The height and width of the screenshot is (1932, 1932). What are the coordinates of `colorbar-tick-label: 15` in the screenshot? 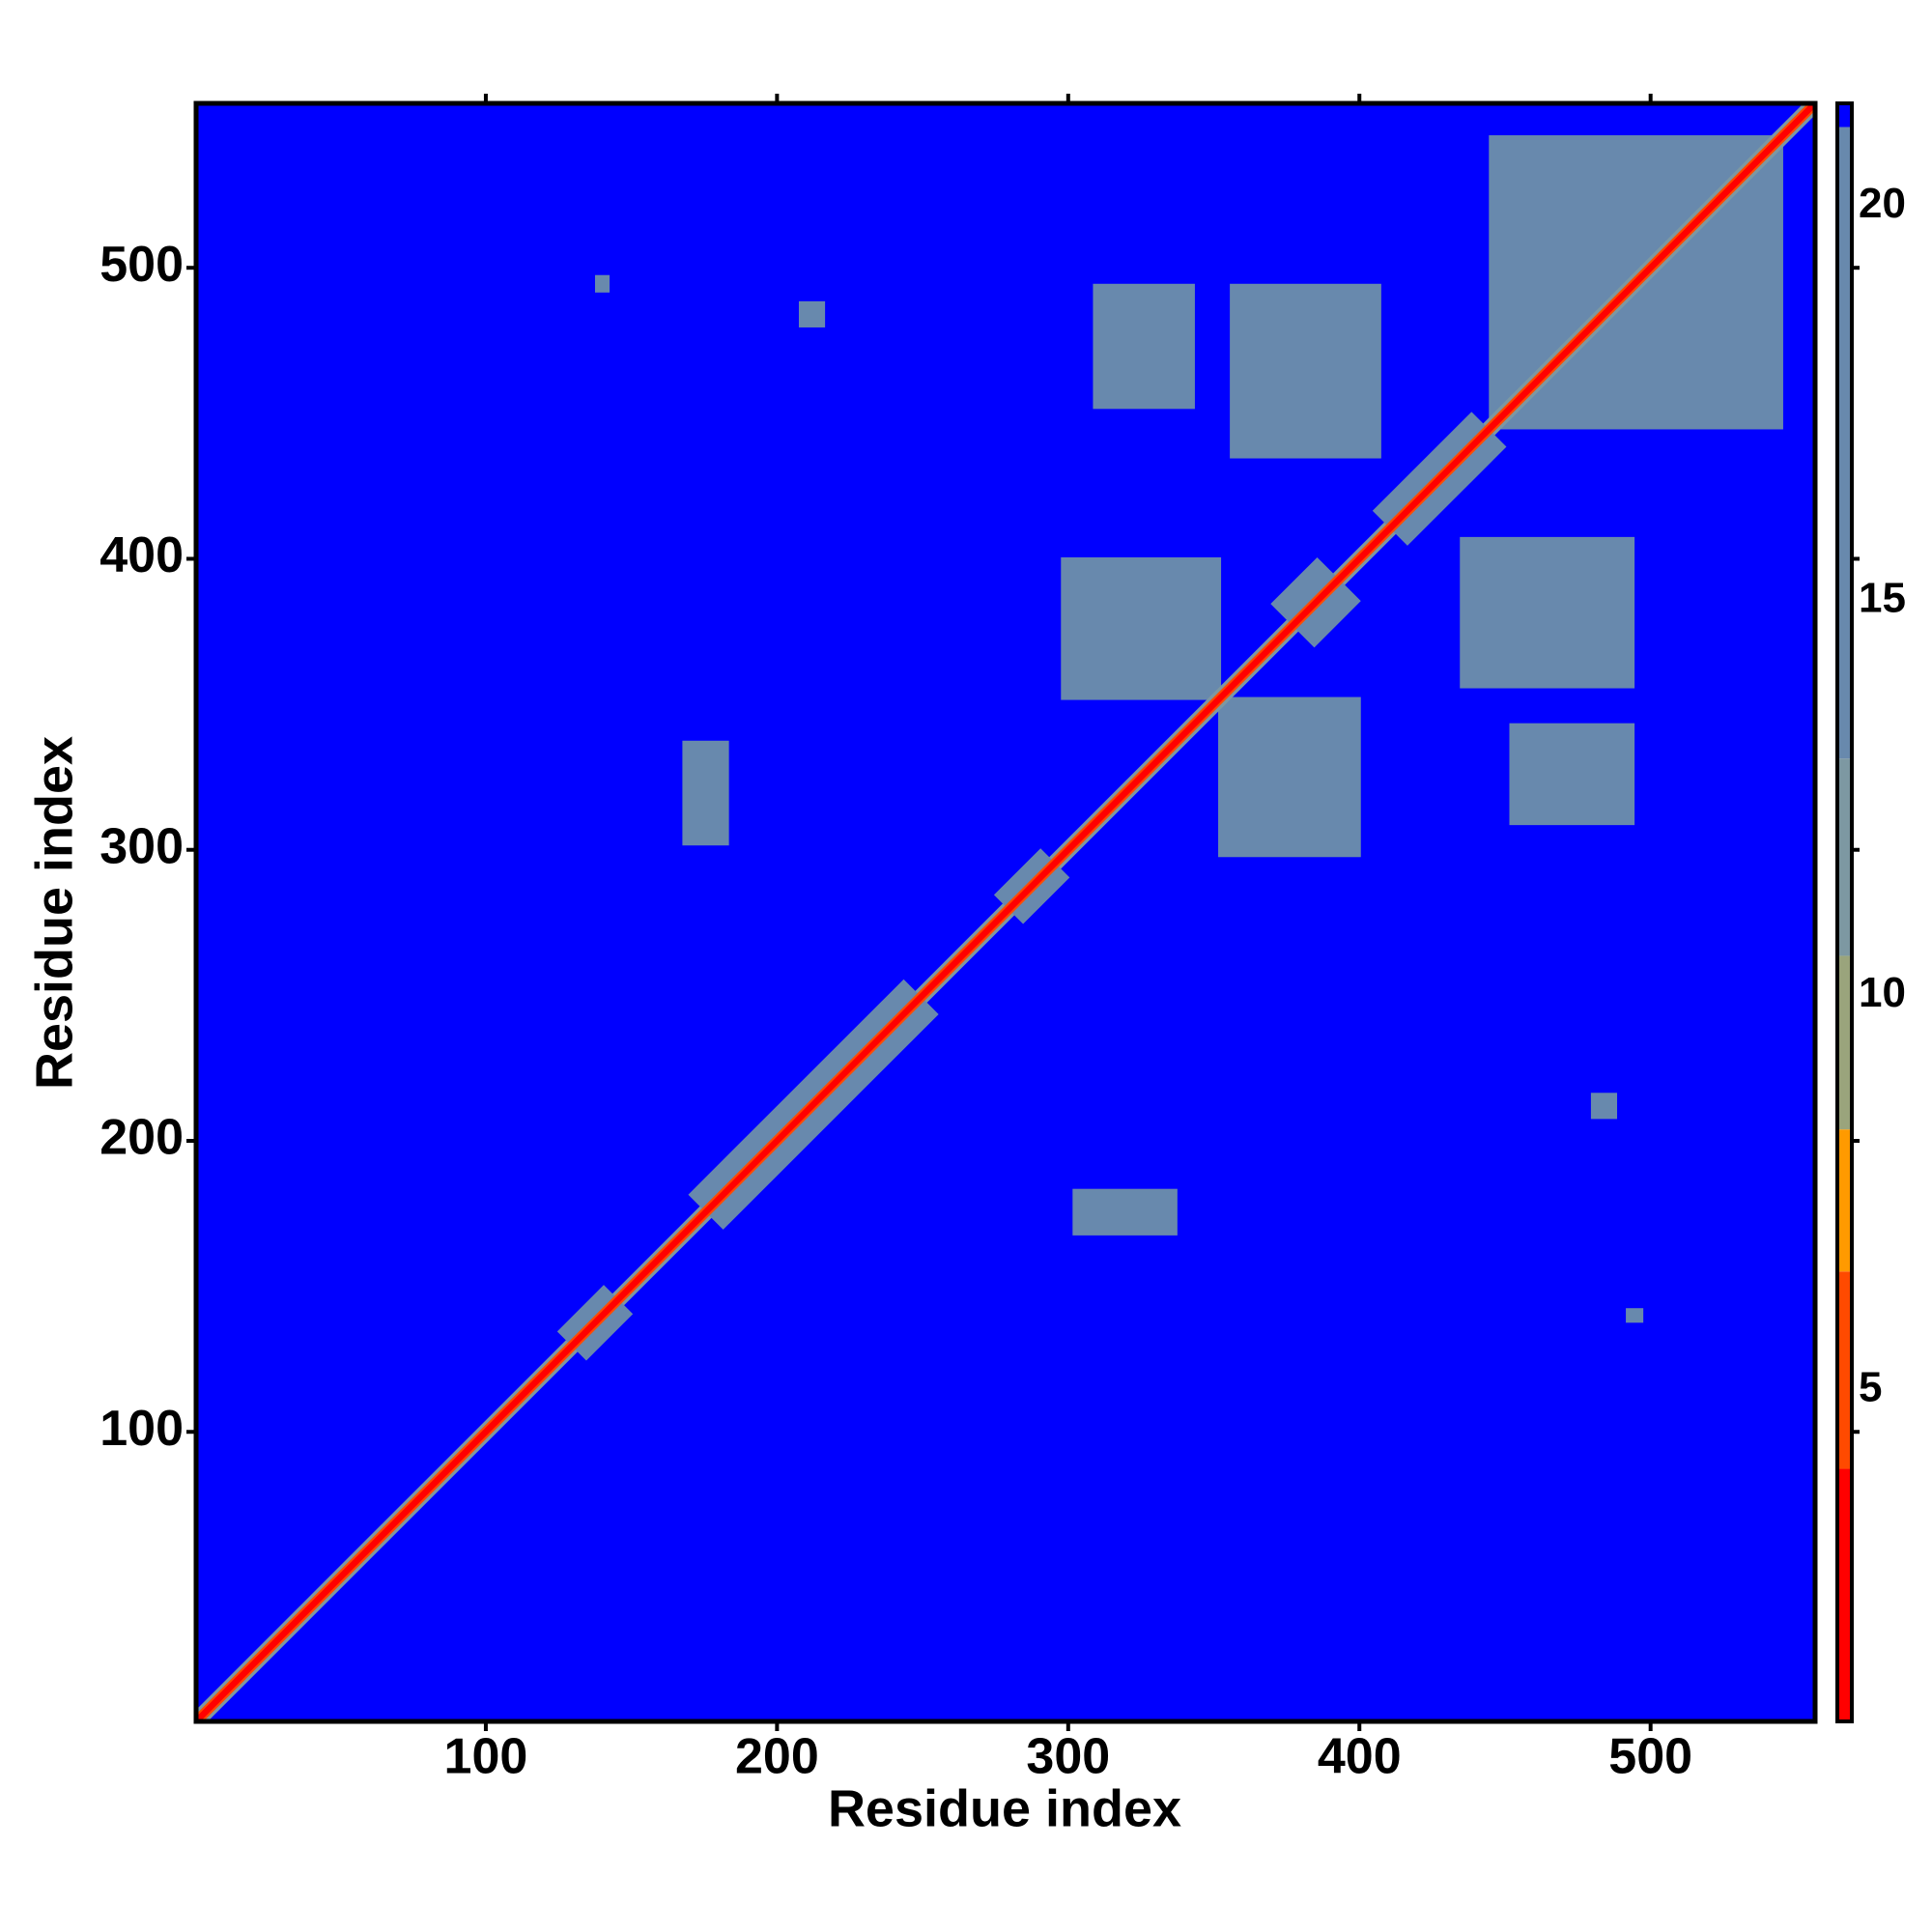 It's located at (1882, 597).